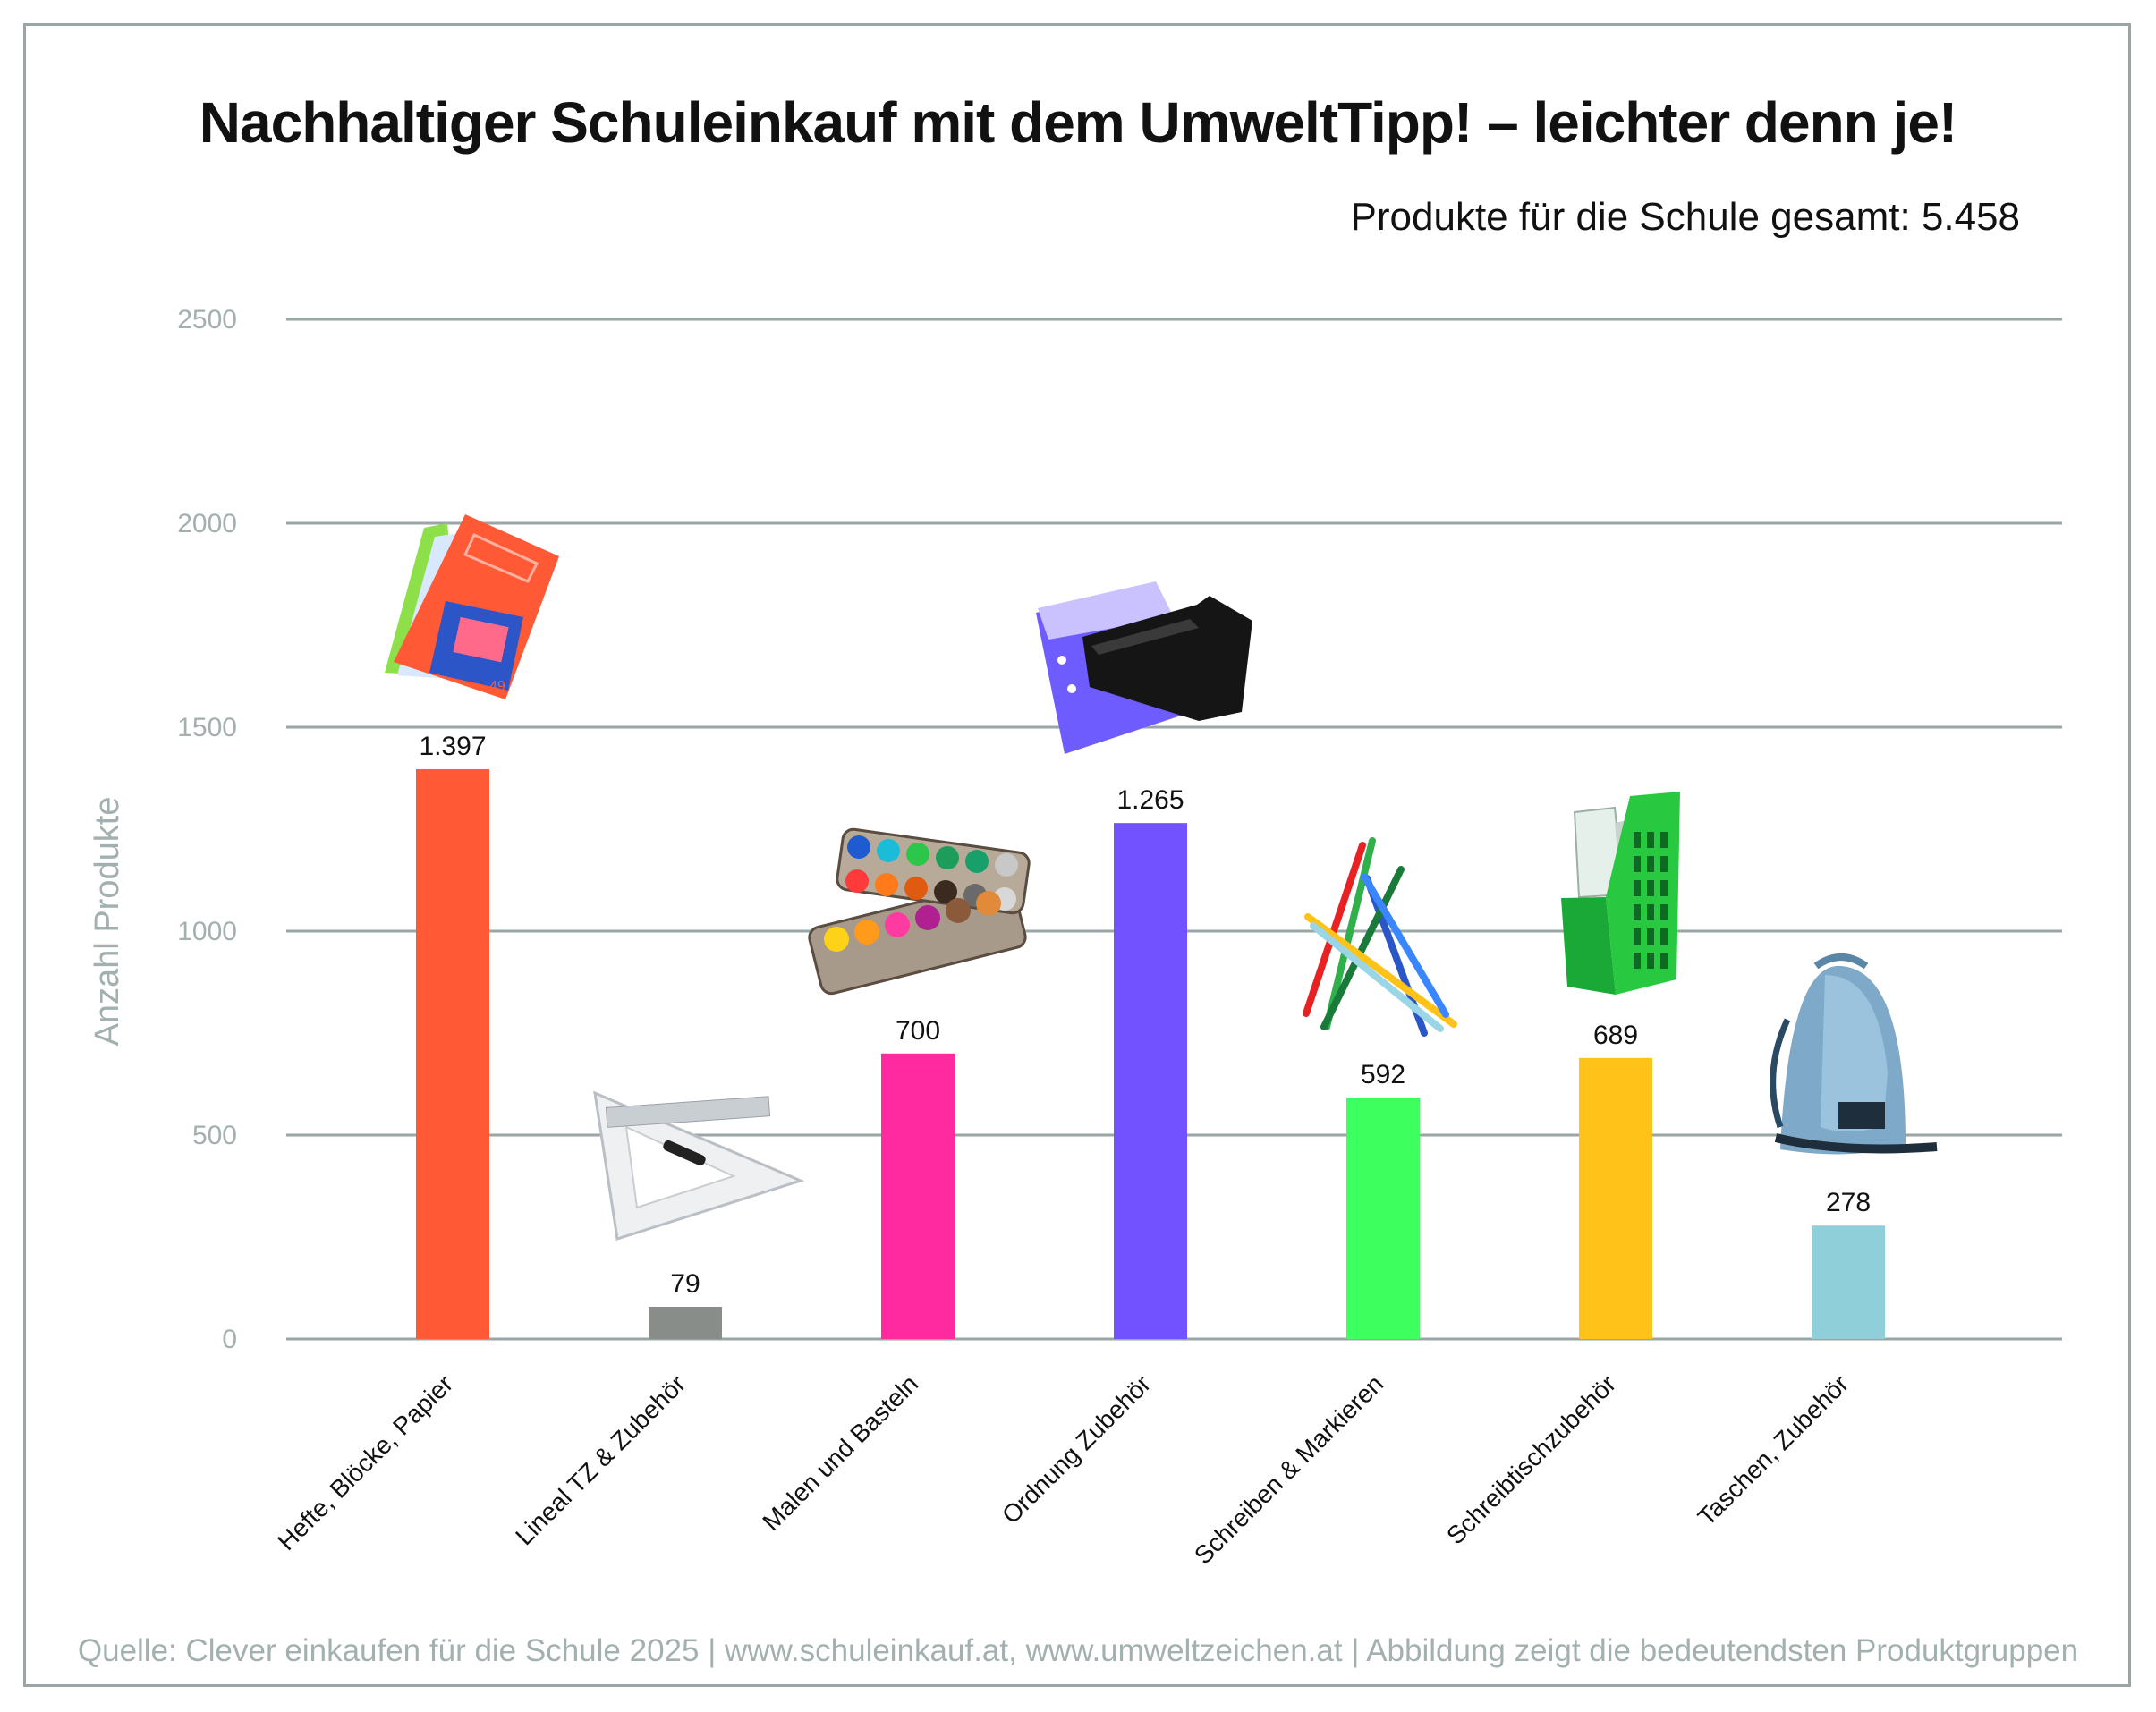  What do you see at coordinates (1531, 1459) in the screenshot?
I see `x-tick-label: Schreibtischzubehör` at bounding box center [1531, 1459].